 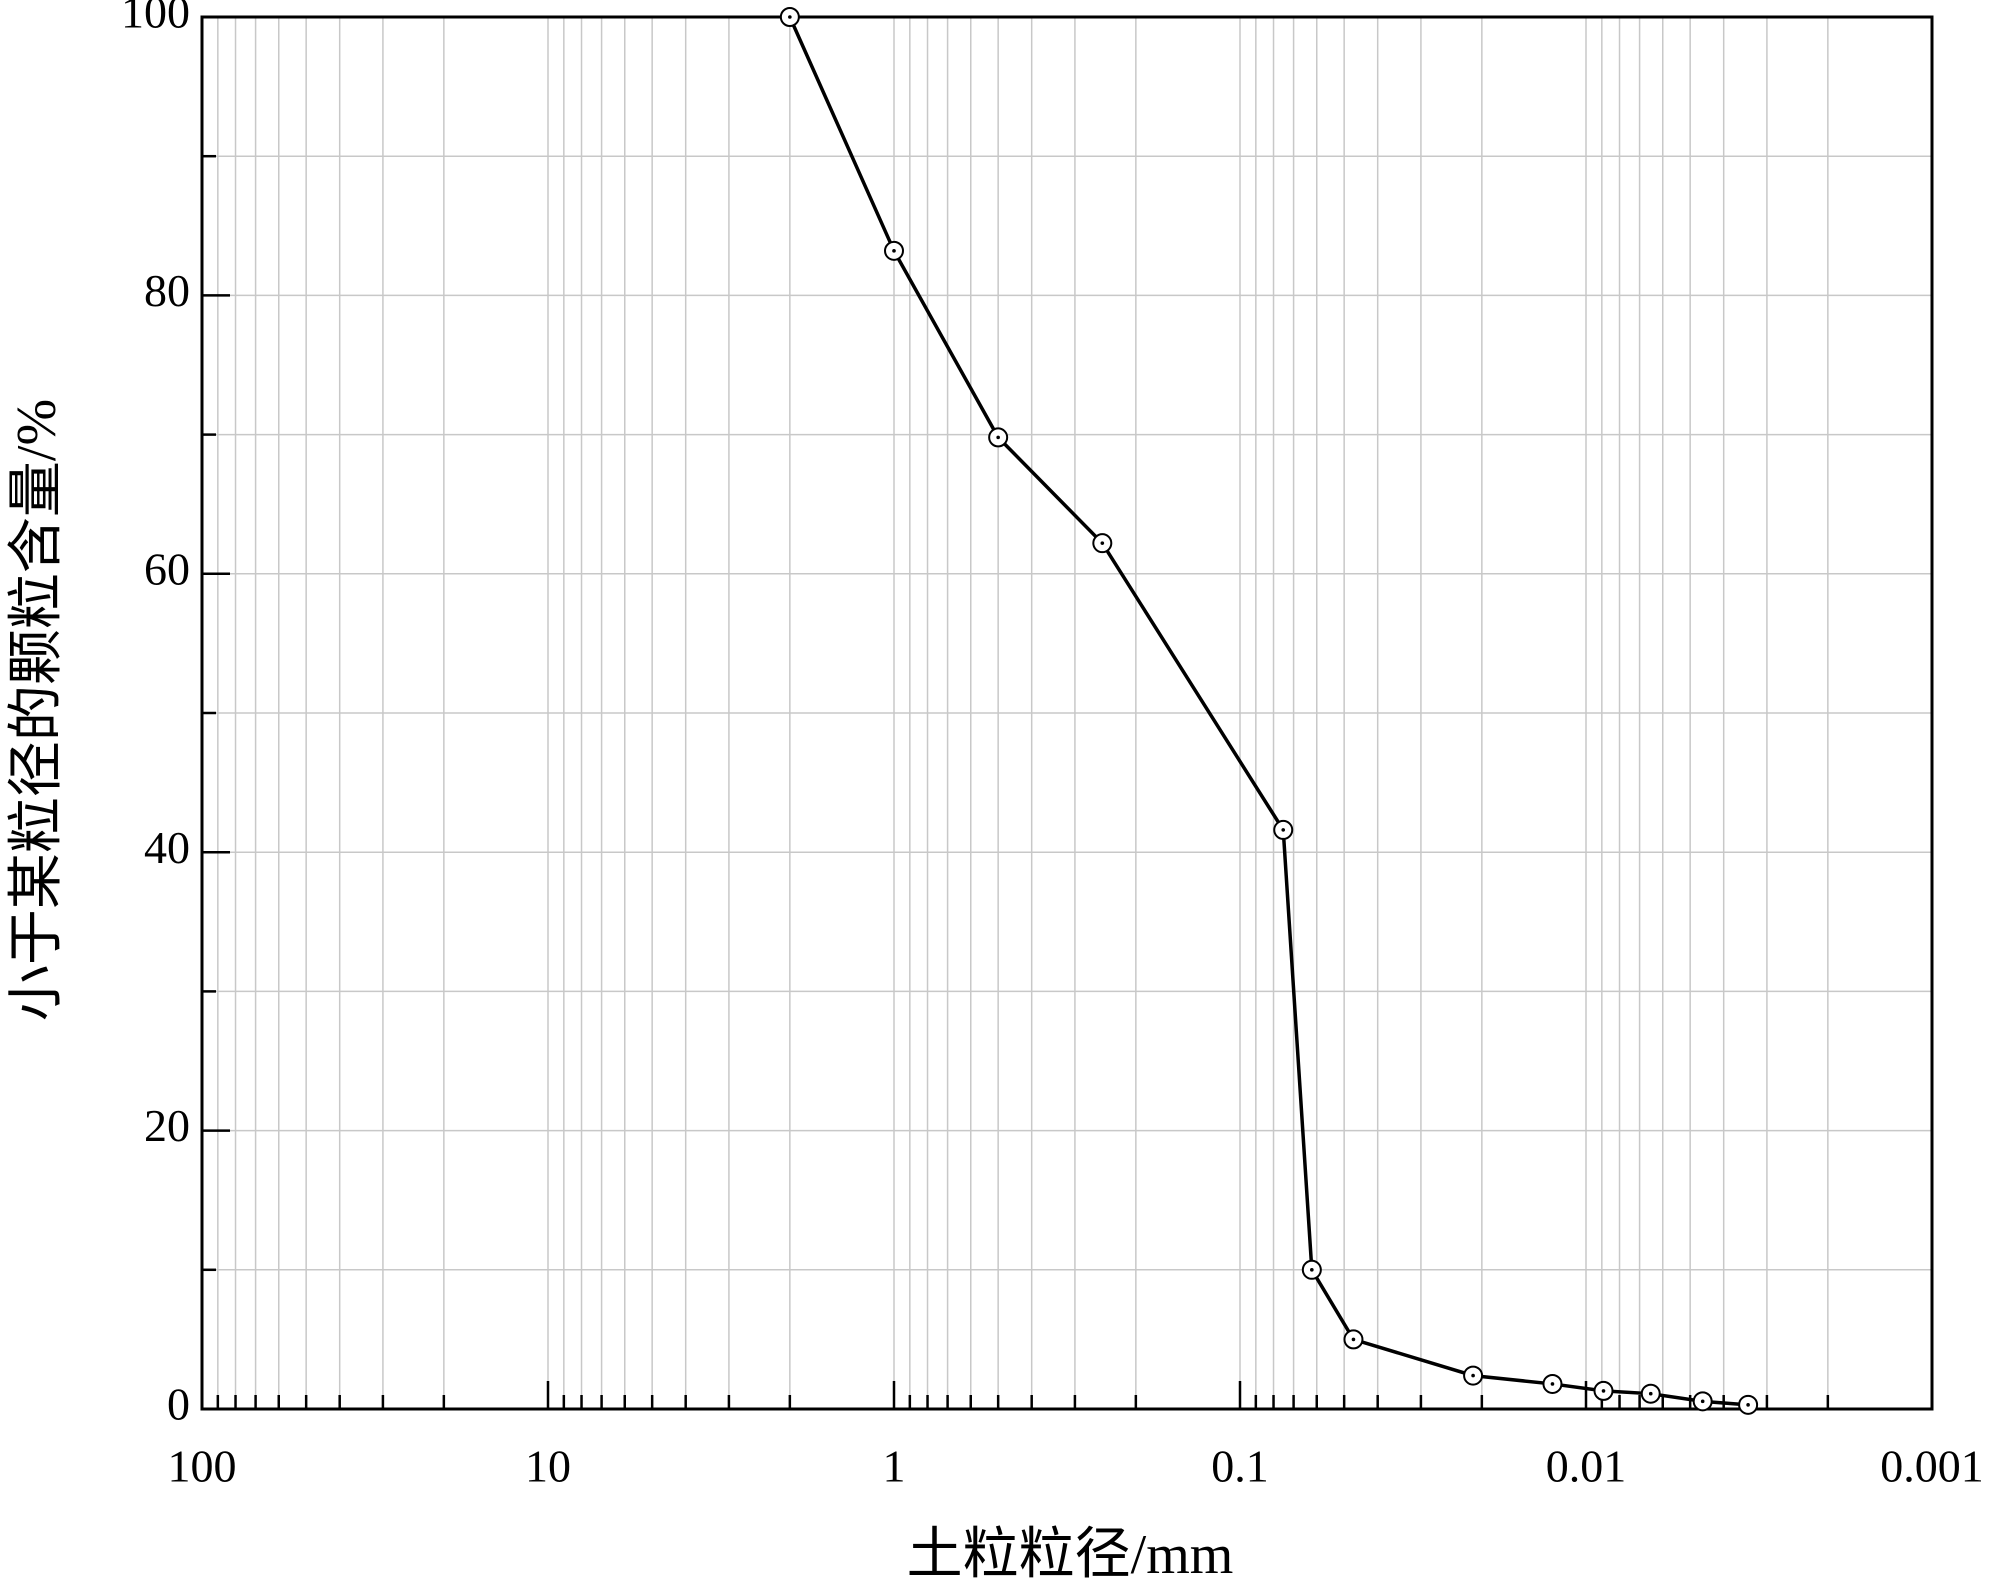 What do you see at coordinates (167, 290) in the screenshot?
I see `y-tick-label: 80` at bounding box center [167, 290].